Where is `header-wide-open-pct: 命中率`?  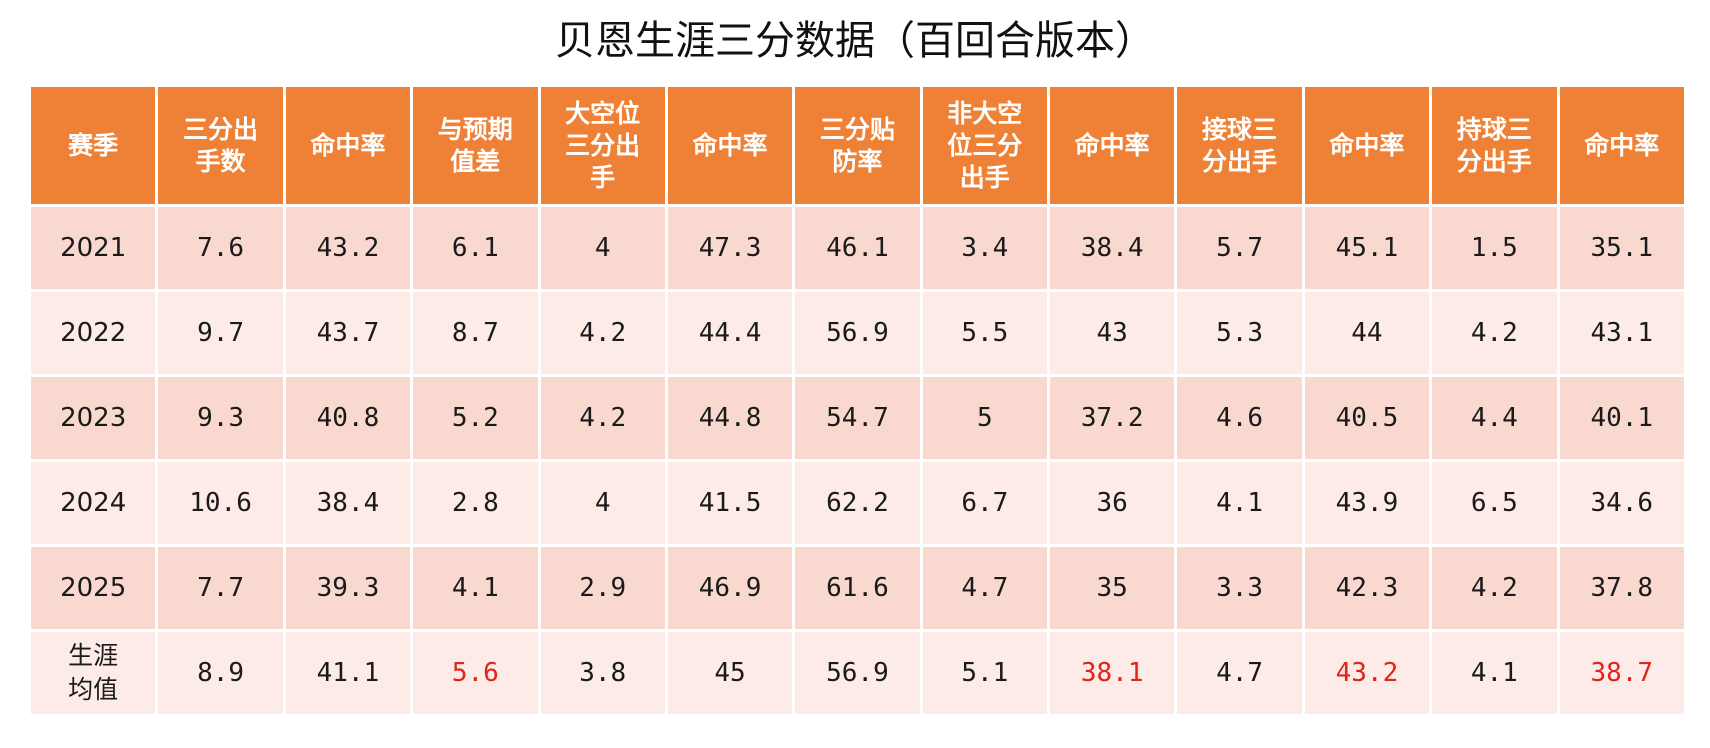
header-wide-open-pct: 命中率 is located at coordinates (730, 145).